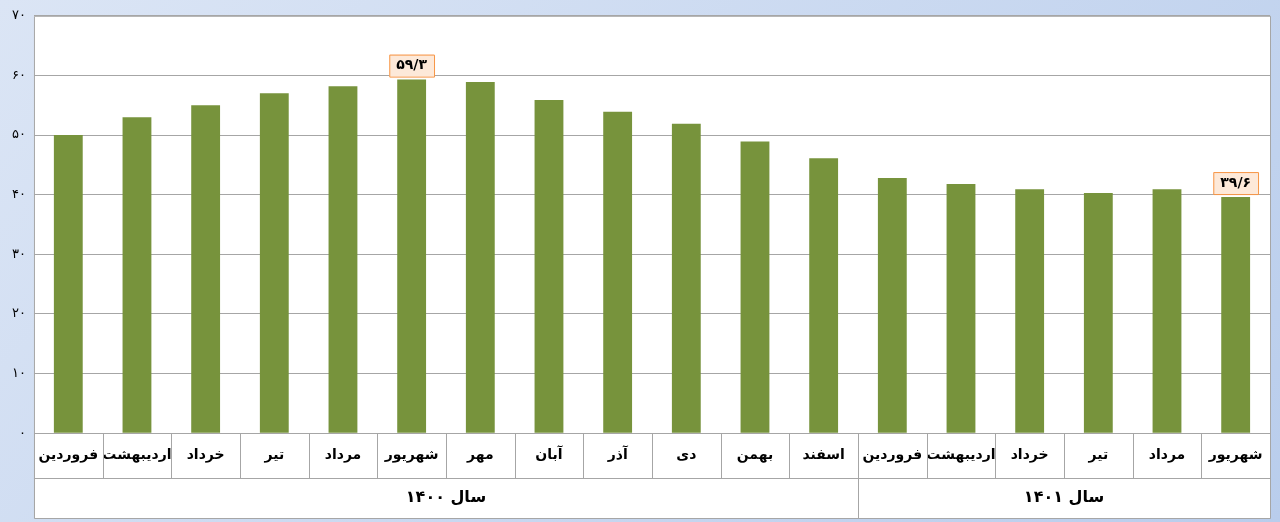 This screenshot has width=1280, height=522. Describe the element at coordinates (19, 313) in the screenshot. I see `y-tick-label: ۲۰` at that location.